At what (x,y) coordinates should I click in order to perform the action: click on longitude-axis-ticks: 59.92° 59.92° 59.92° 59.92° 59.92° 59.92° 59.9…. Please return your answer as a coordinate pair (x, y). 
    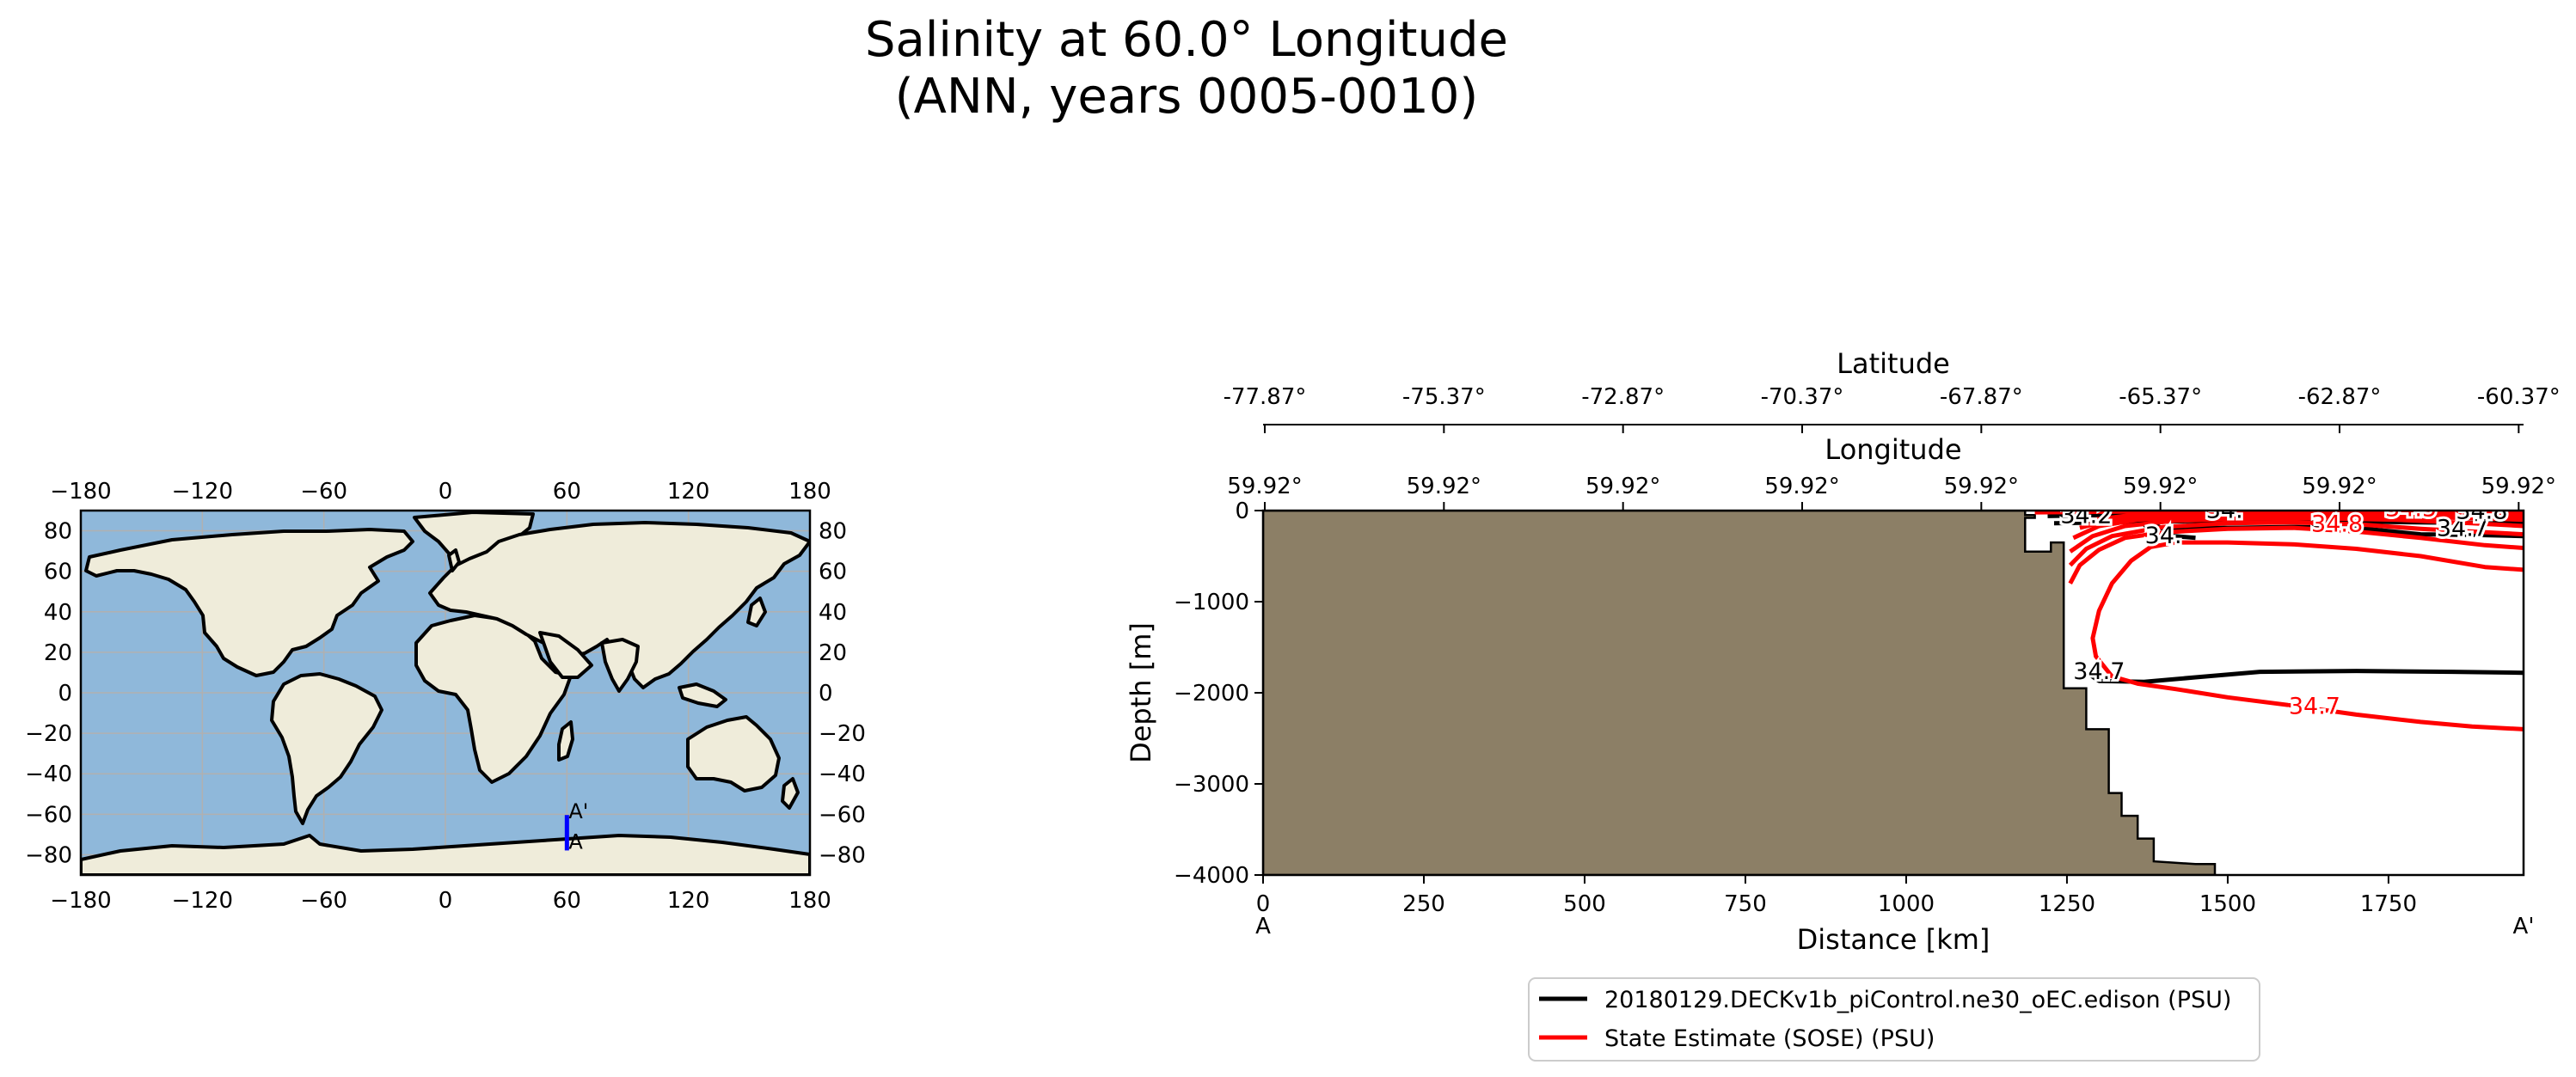
    Looking at the image, I should click on (1892, 492).